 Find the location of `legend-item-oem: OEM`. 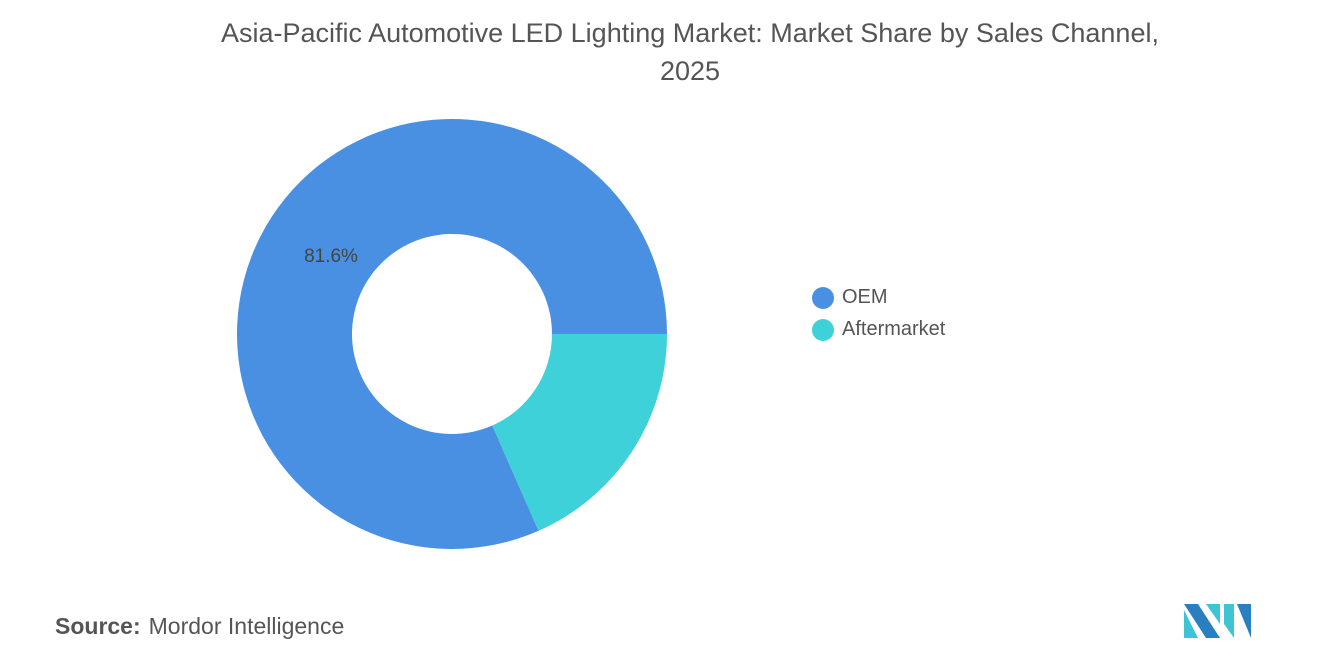

legend-item-oem: OEM is located at coordinates (850, 297).